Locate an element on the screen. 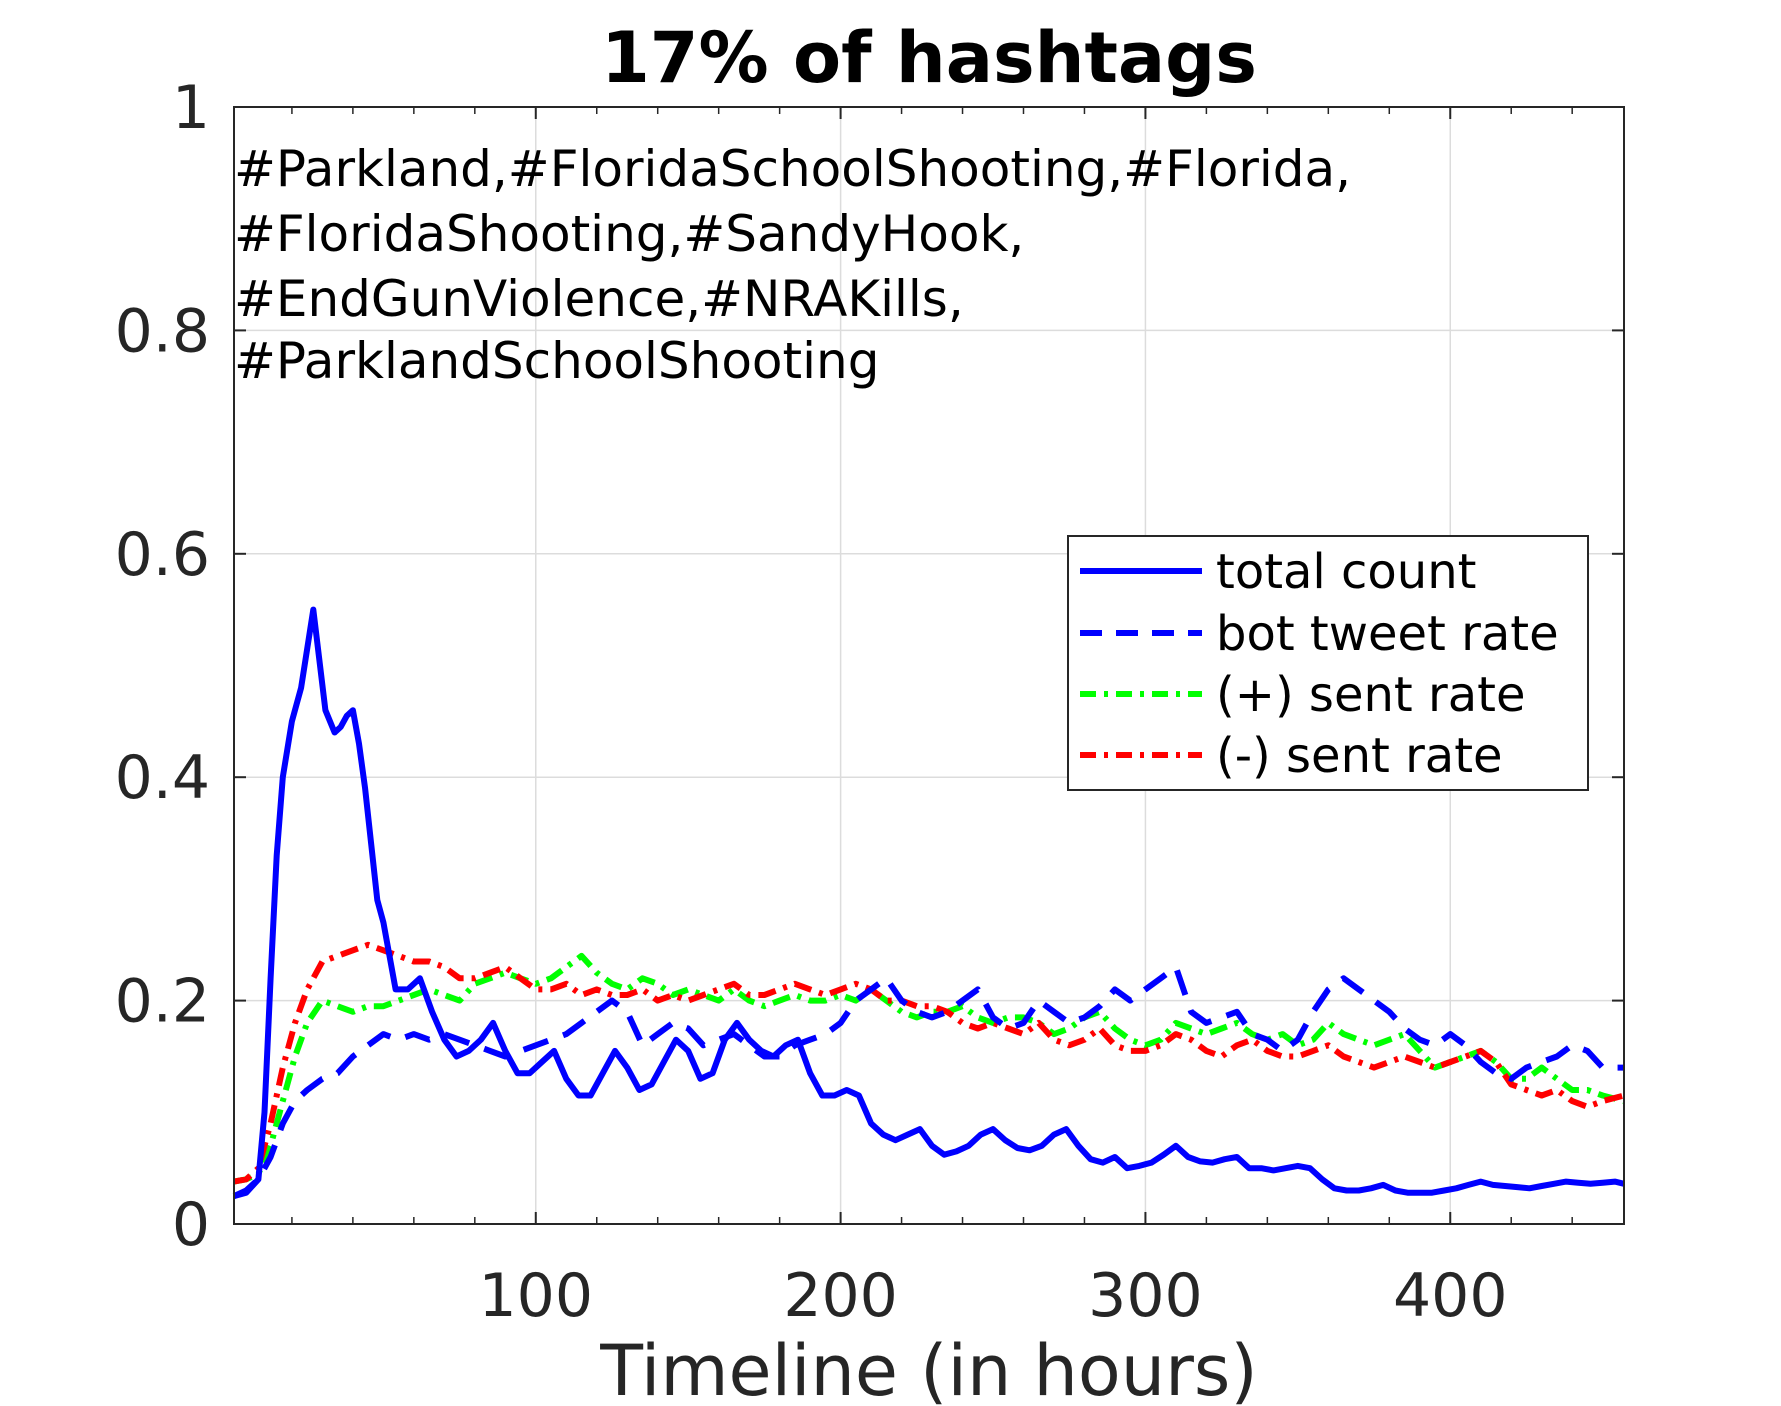 Image resolution: width=1781 pixels, height=1406 pixels. series-line-bot-tweet-rate is located at coordinates (928, 1081).